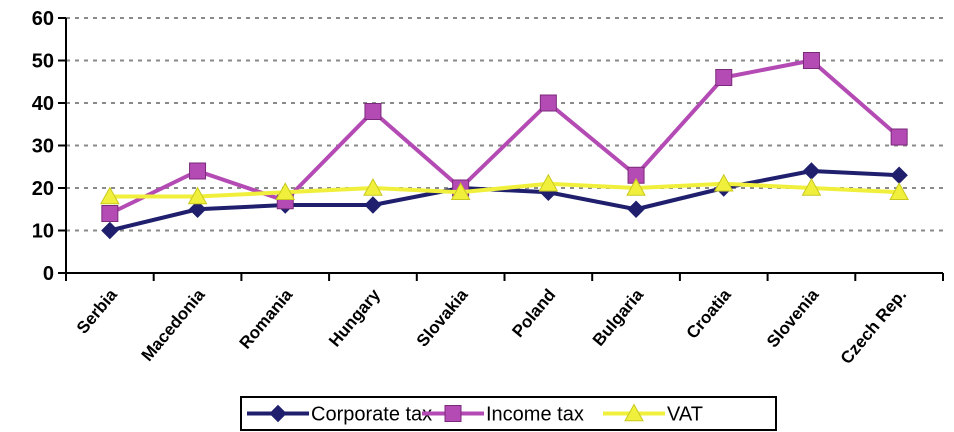  What do you see at coordinates (354, 317) in the screenshot?
I see `x-tick-label: Hungary` at bounding box center [354, 317].